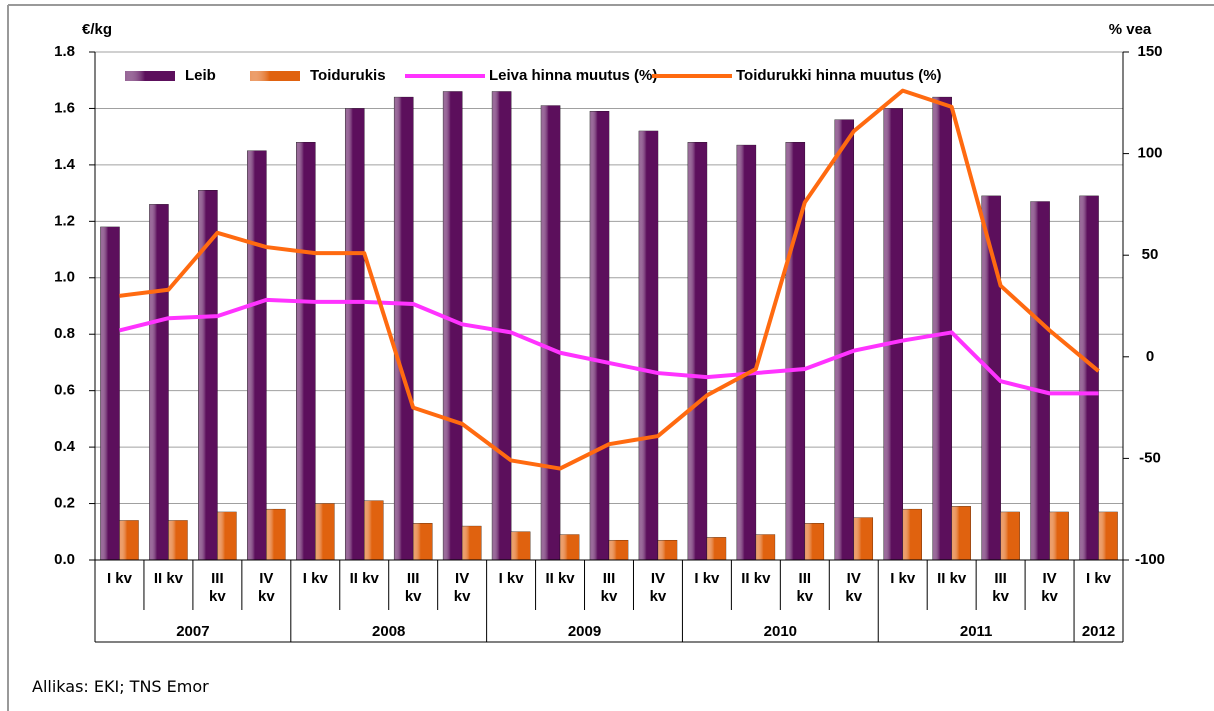 Image resolution: width=1214 pixels, height=711 pixels. What do you see at coordinates (120, 686) in the screenshot?
I see `source: Allikas: EKI; TNS Emor` at bounding box center [120, 686].